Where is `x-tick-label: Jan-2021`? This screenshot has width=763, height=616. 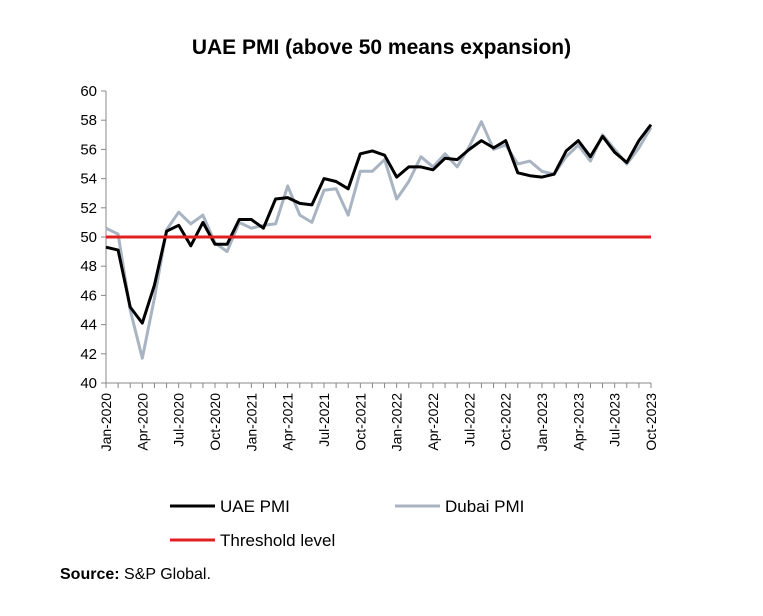
x-tick-label: Jan-2021 is located at coordinates (251, 422).